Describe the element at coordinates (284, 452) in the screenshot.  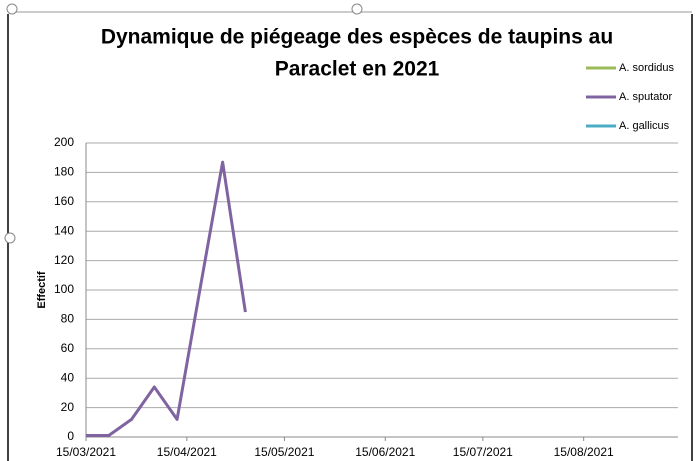
I see `x-tick-label: 15/05/2021` at that location.